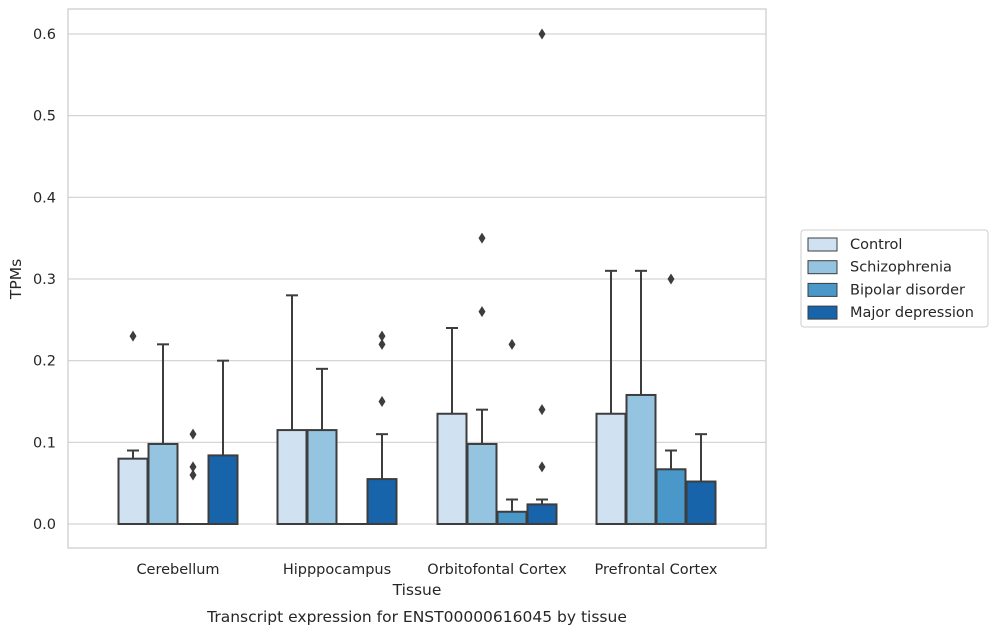  What do you see at coordinates (337, 570) in the screenshot?
I see `x-tick-label: Hipppocampus` at bounding box center [337, 570].